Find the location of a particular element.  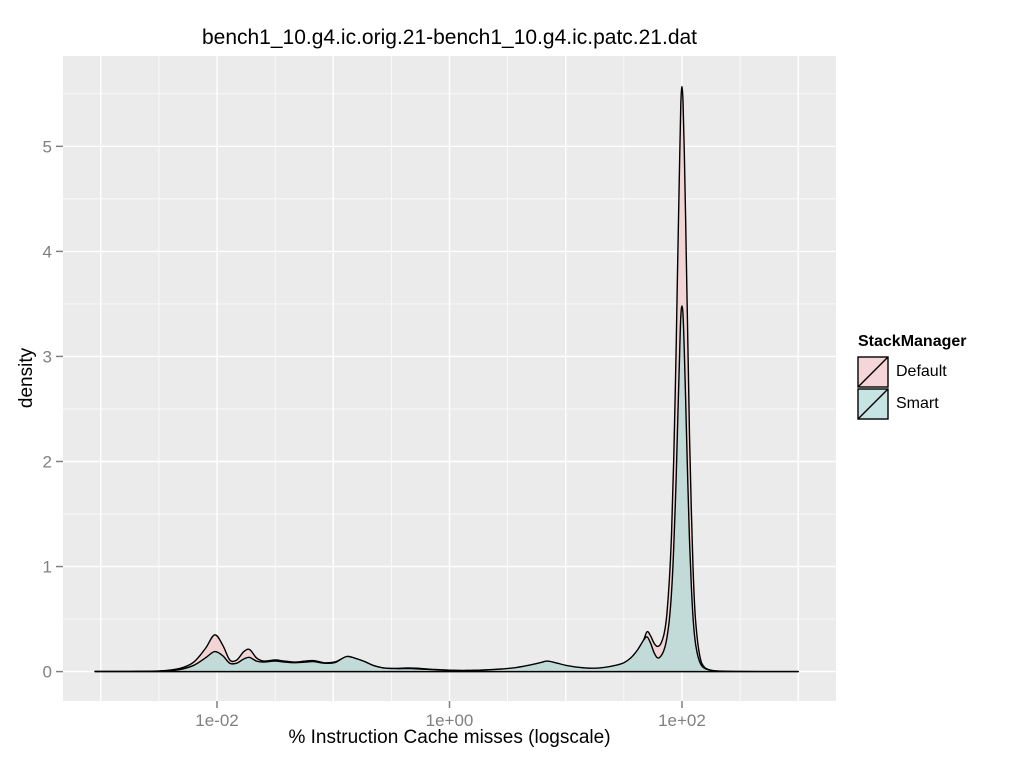

x-tick-label: 1e+02 is located at coordinates (682, 720).